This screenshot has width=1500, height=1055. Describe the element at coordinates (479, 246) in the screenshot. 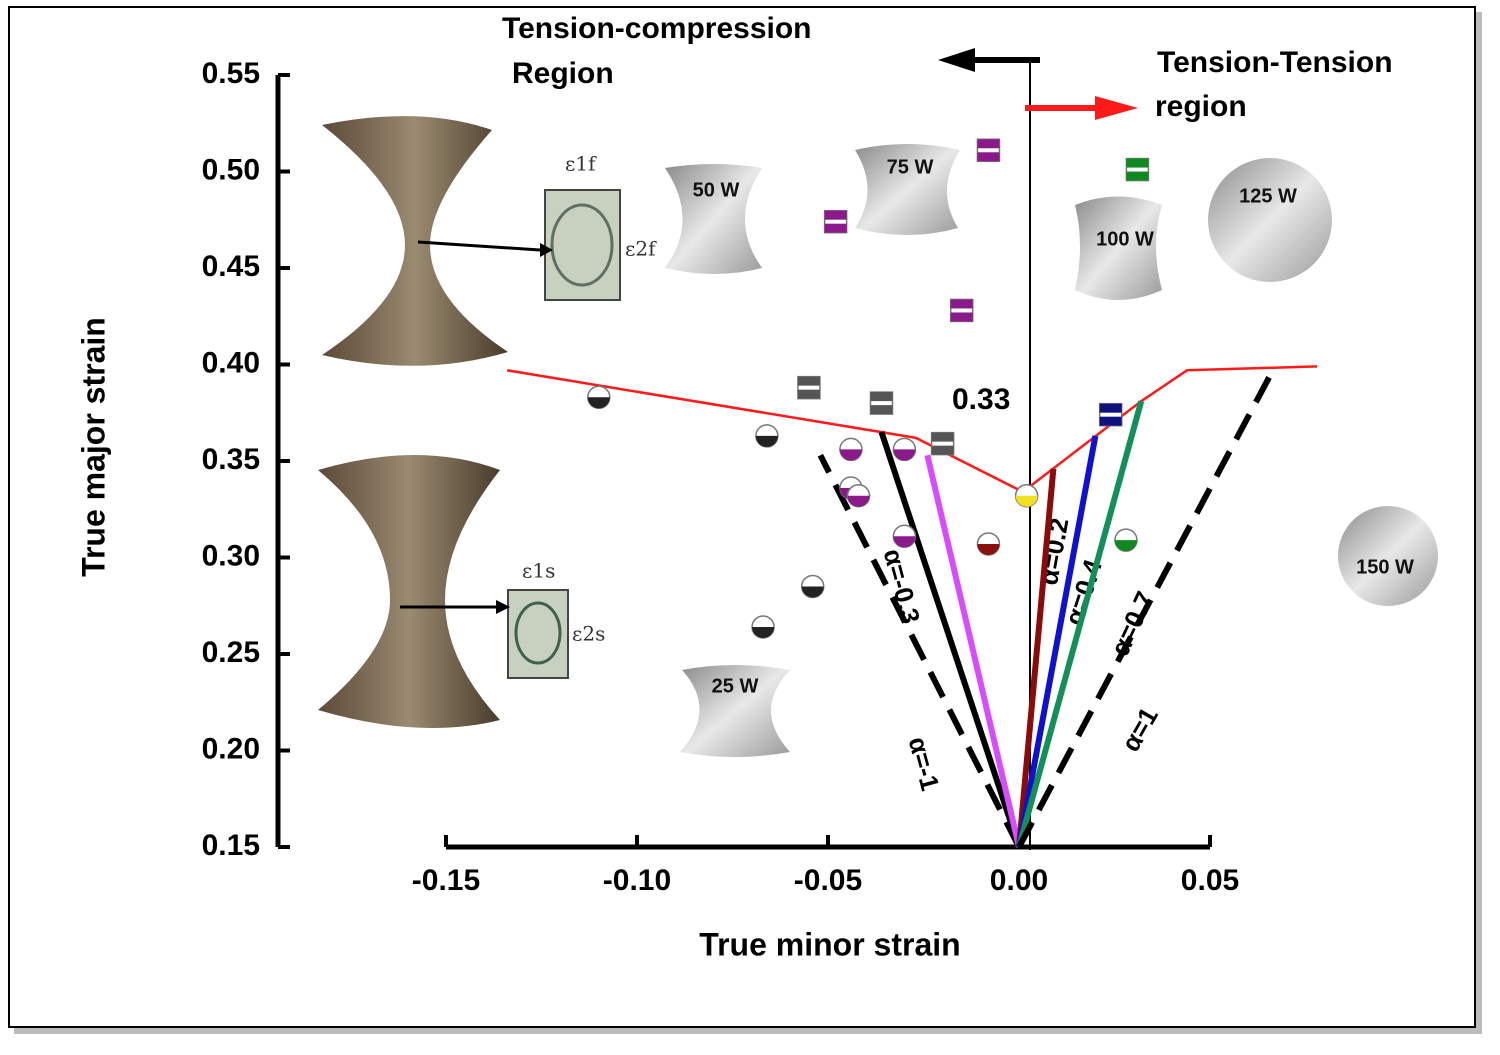

I see `arrow` at that location.